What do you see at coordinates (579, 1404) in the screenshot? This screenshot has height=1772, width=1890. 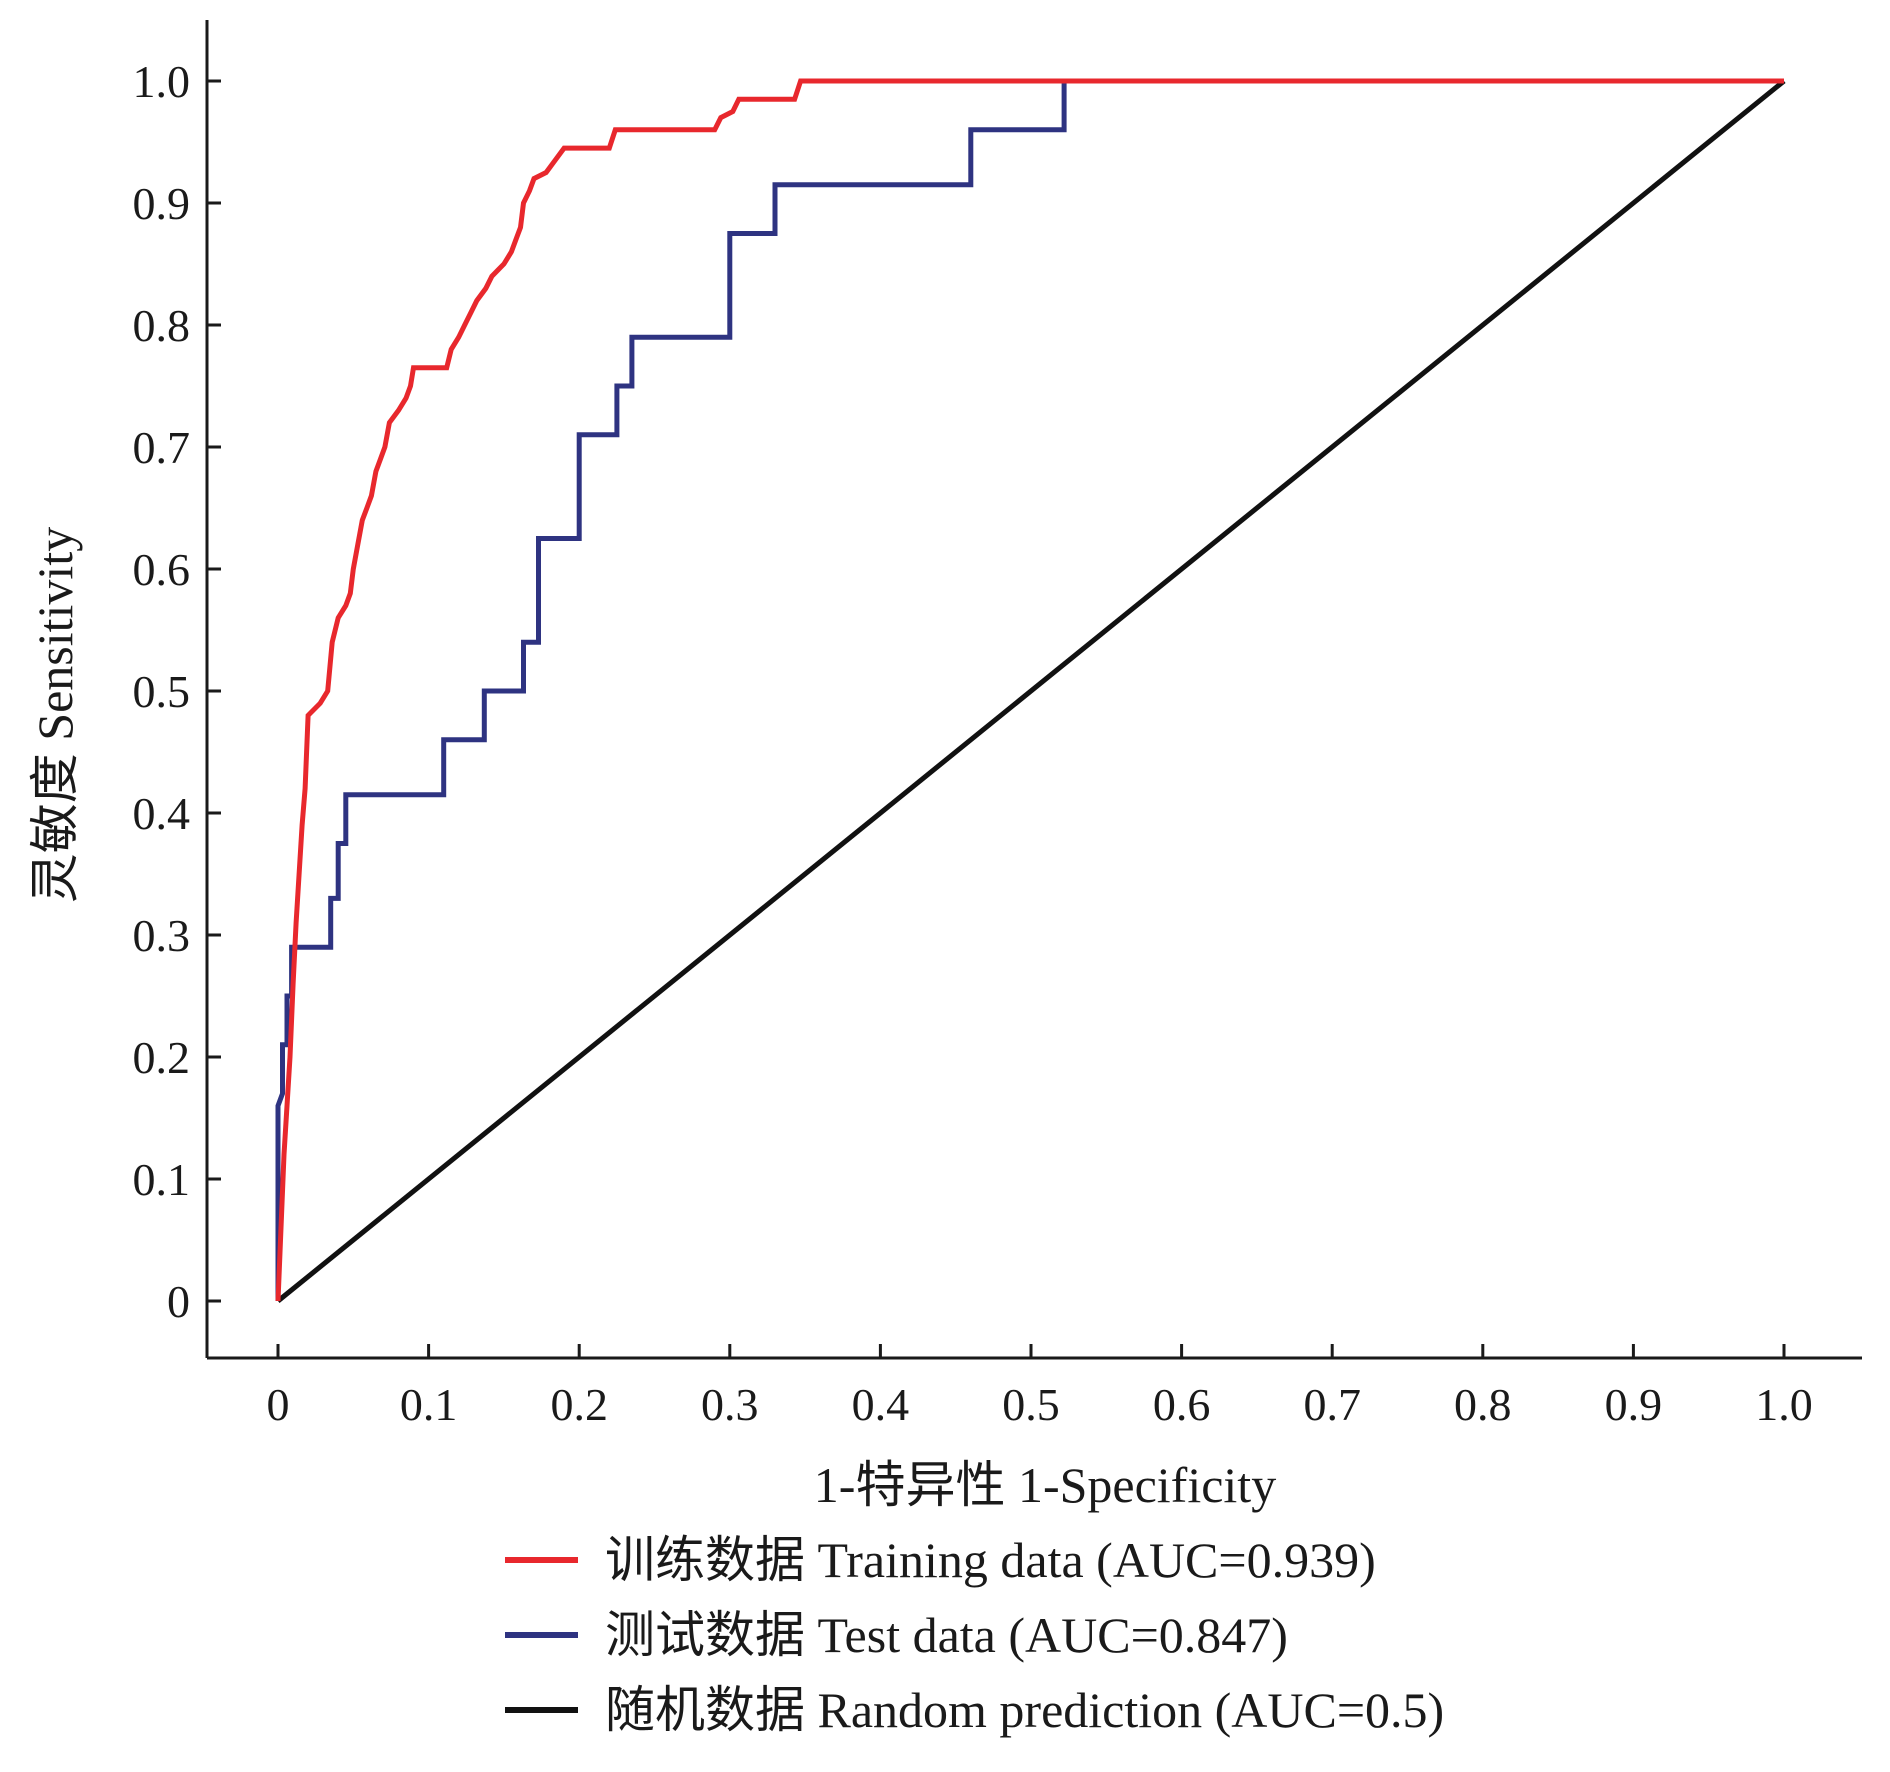 I see `x-tick-label: 0.2` at bounding box center [579, 1404].